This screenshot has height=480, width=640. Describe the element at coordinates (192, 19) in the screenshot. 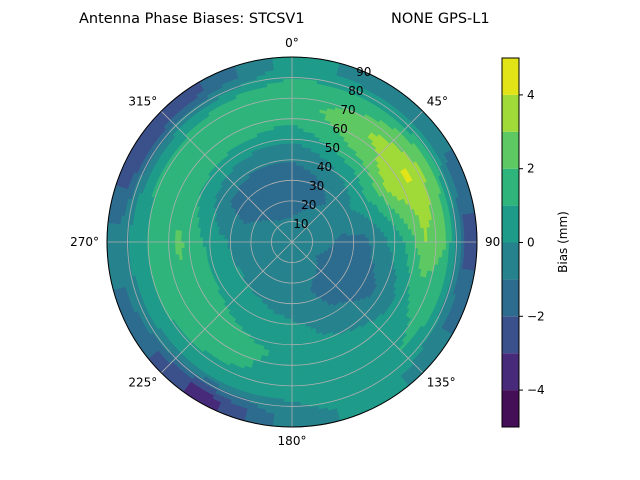

I see `chart-title-left: Antenna Phase Biases: STCSV1` at that location.